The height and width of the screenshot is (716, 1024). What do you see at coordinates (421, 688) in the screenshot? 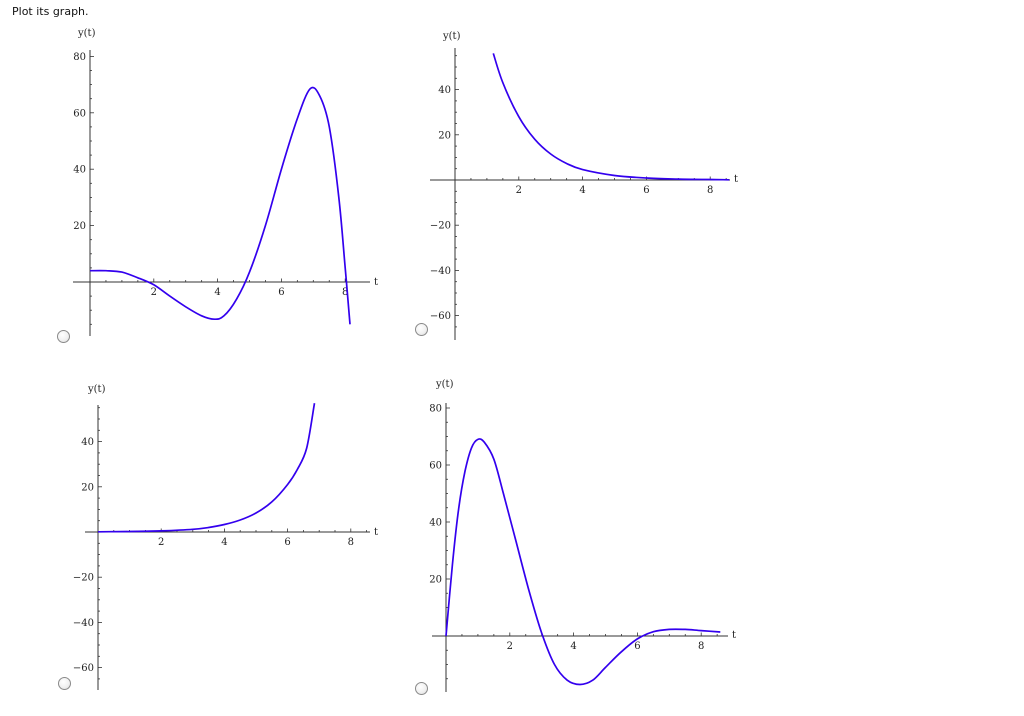
I see `radio-option-d` at bounding box center [421, 688].